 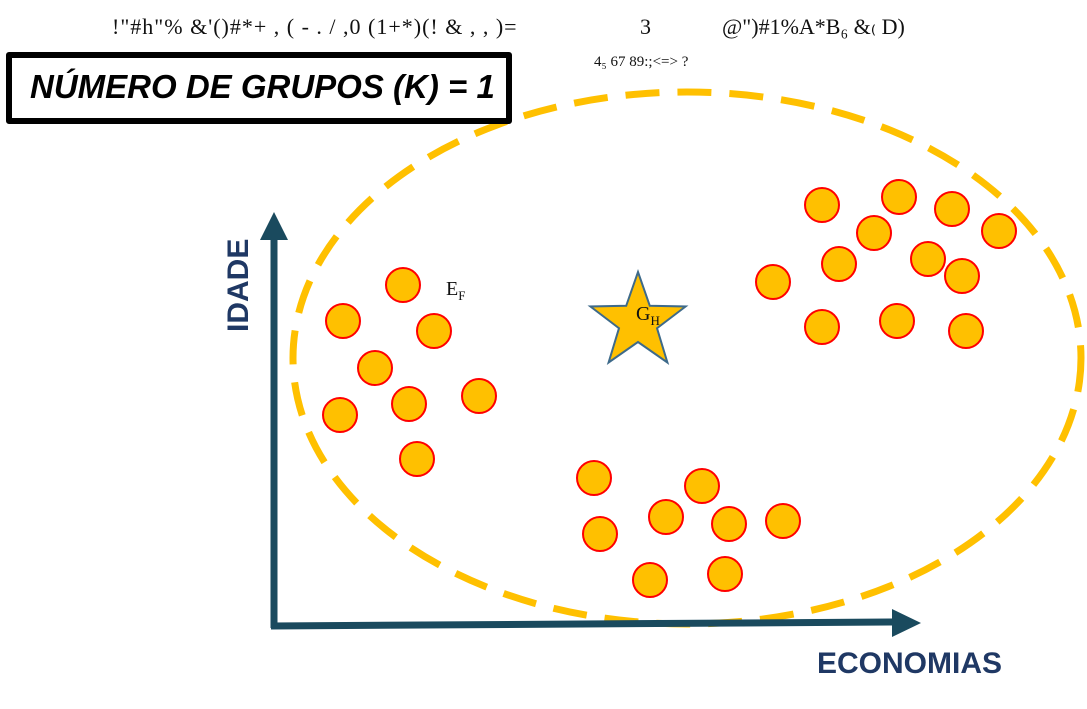 I want to click on title-box: NÚMERO DE GRUPOS (K) = 1, so click(x=259, y=88).